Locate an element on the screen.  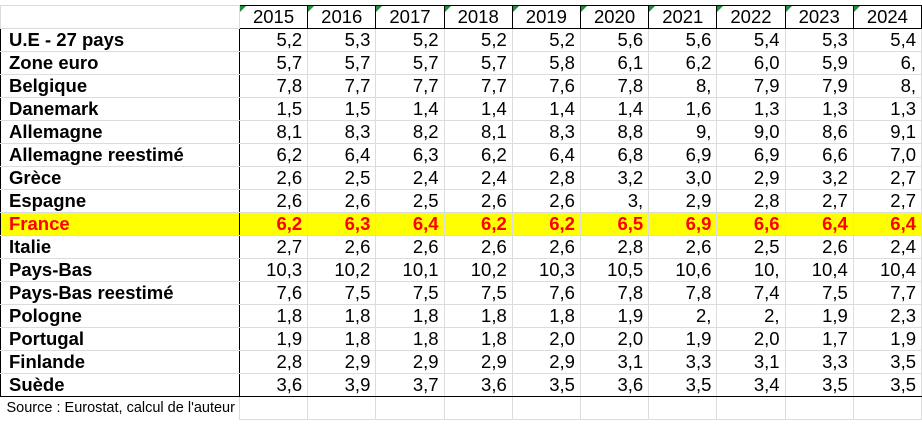
value-cell: 1,6 is located at coordinates (683, 109).